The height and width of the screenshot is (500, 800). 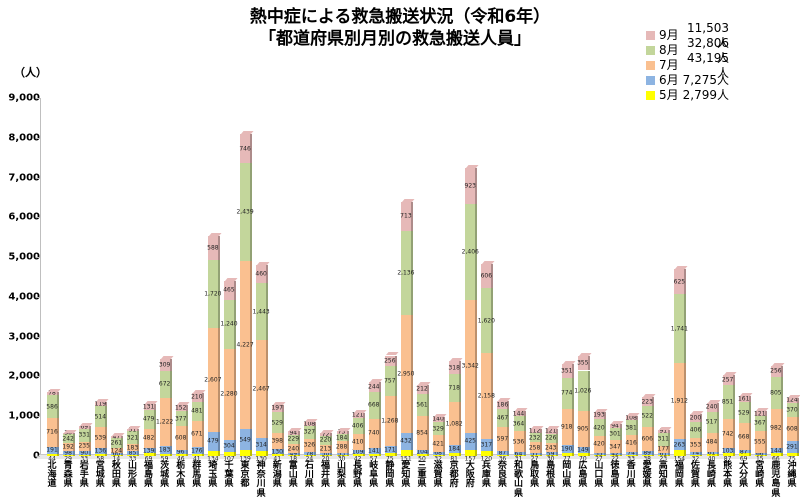 What do you see at coordinates (535, 475) in the screenshot?
I see `x-tick-label: 鳥取県` at bounding box center [535, 475].